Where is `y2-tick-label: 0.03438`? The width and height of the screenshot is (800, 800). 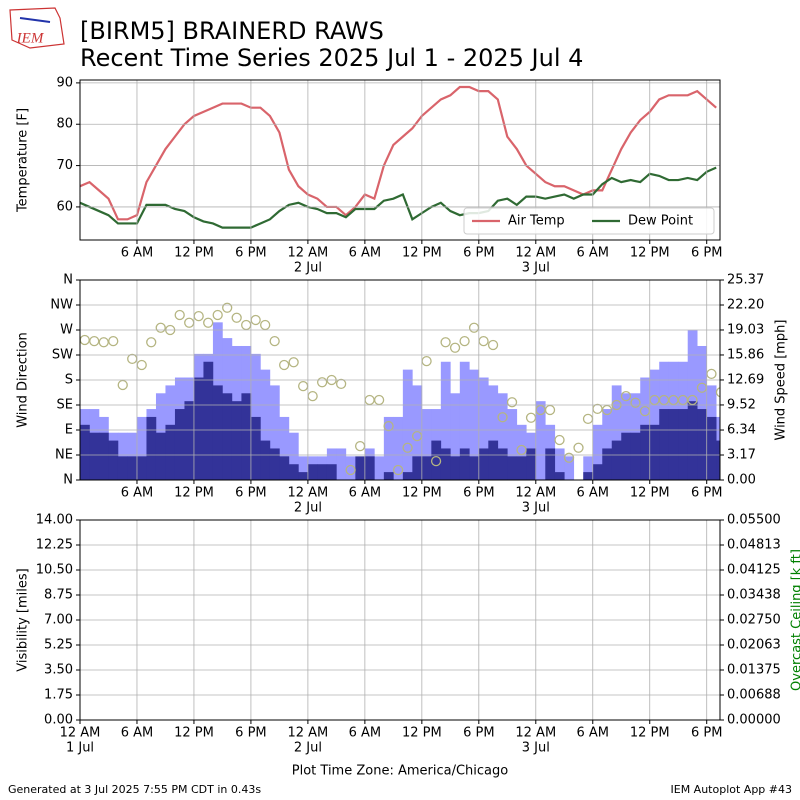
y2-tick-label: 0.03438 is located at coordinates (754, 595).